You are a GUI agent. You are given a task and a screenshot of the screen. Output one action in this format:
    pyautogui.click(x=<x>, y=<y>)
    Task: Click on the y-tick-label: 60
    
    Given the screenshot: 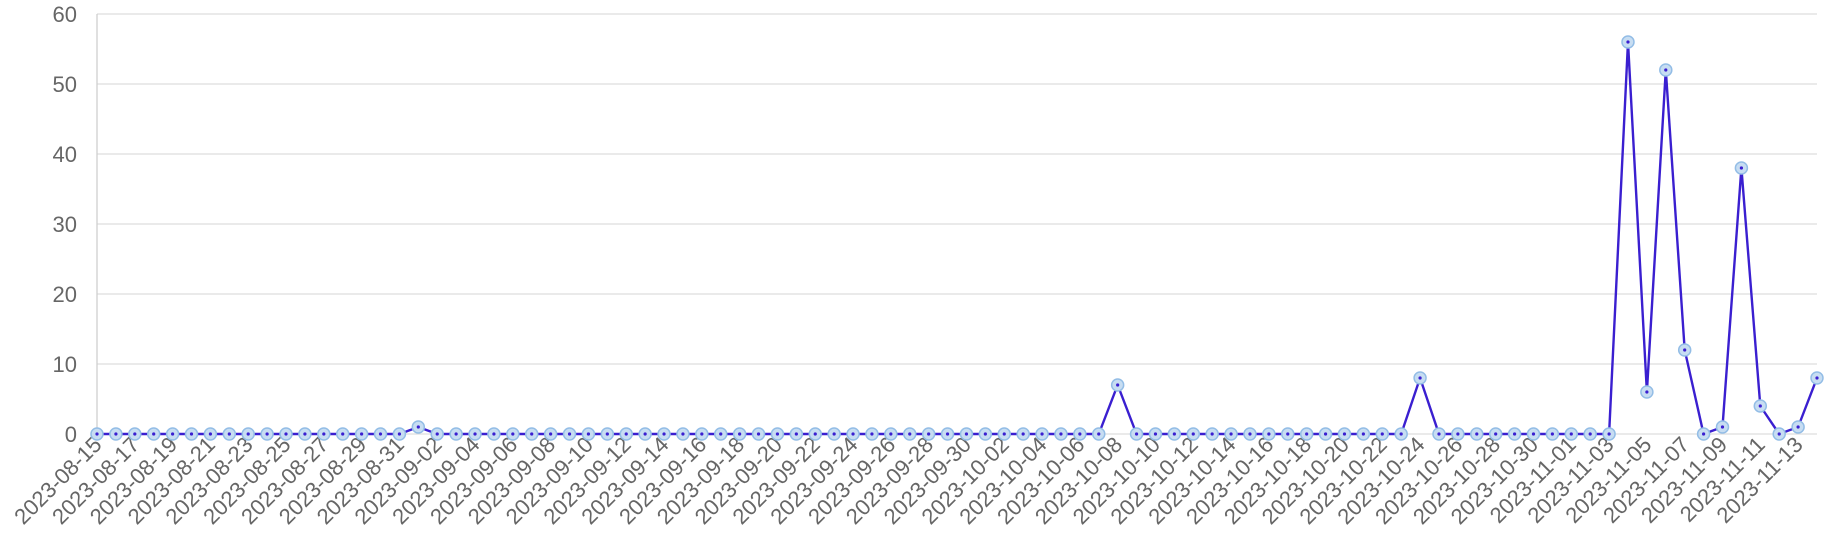 What is the action you would take?
    pyautogui.click(x=65, y=14)
    